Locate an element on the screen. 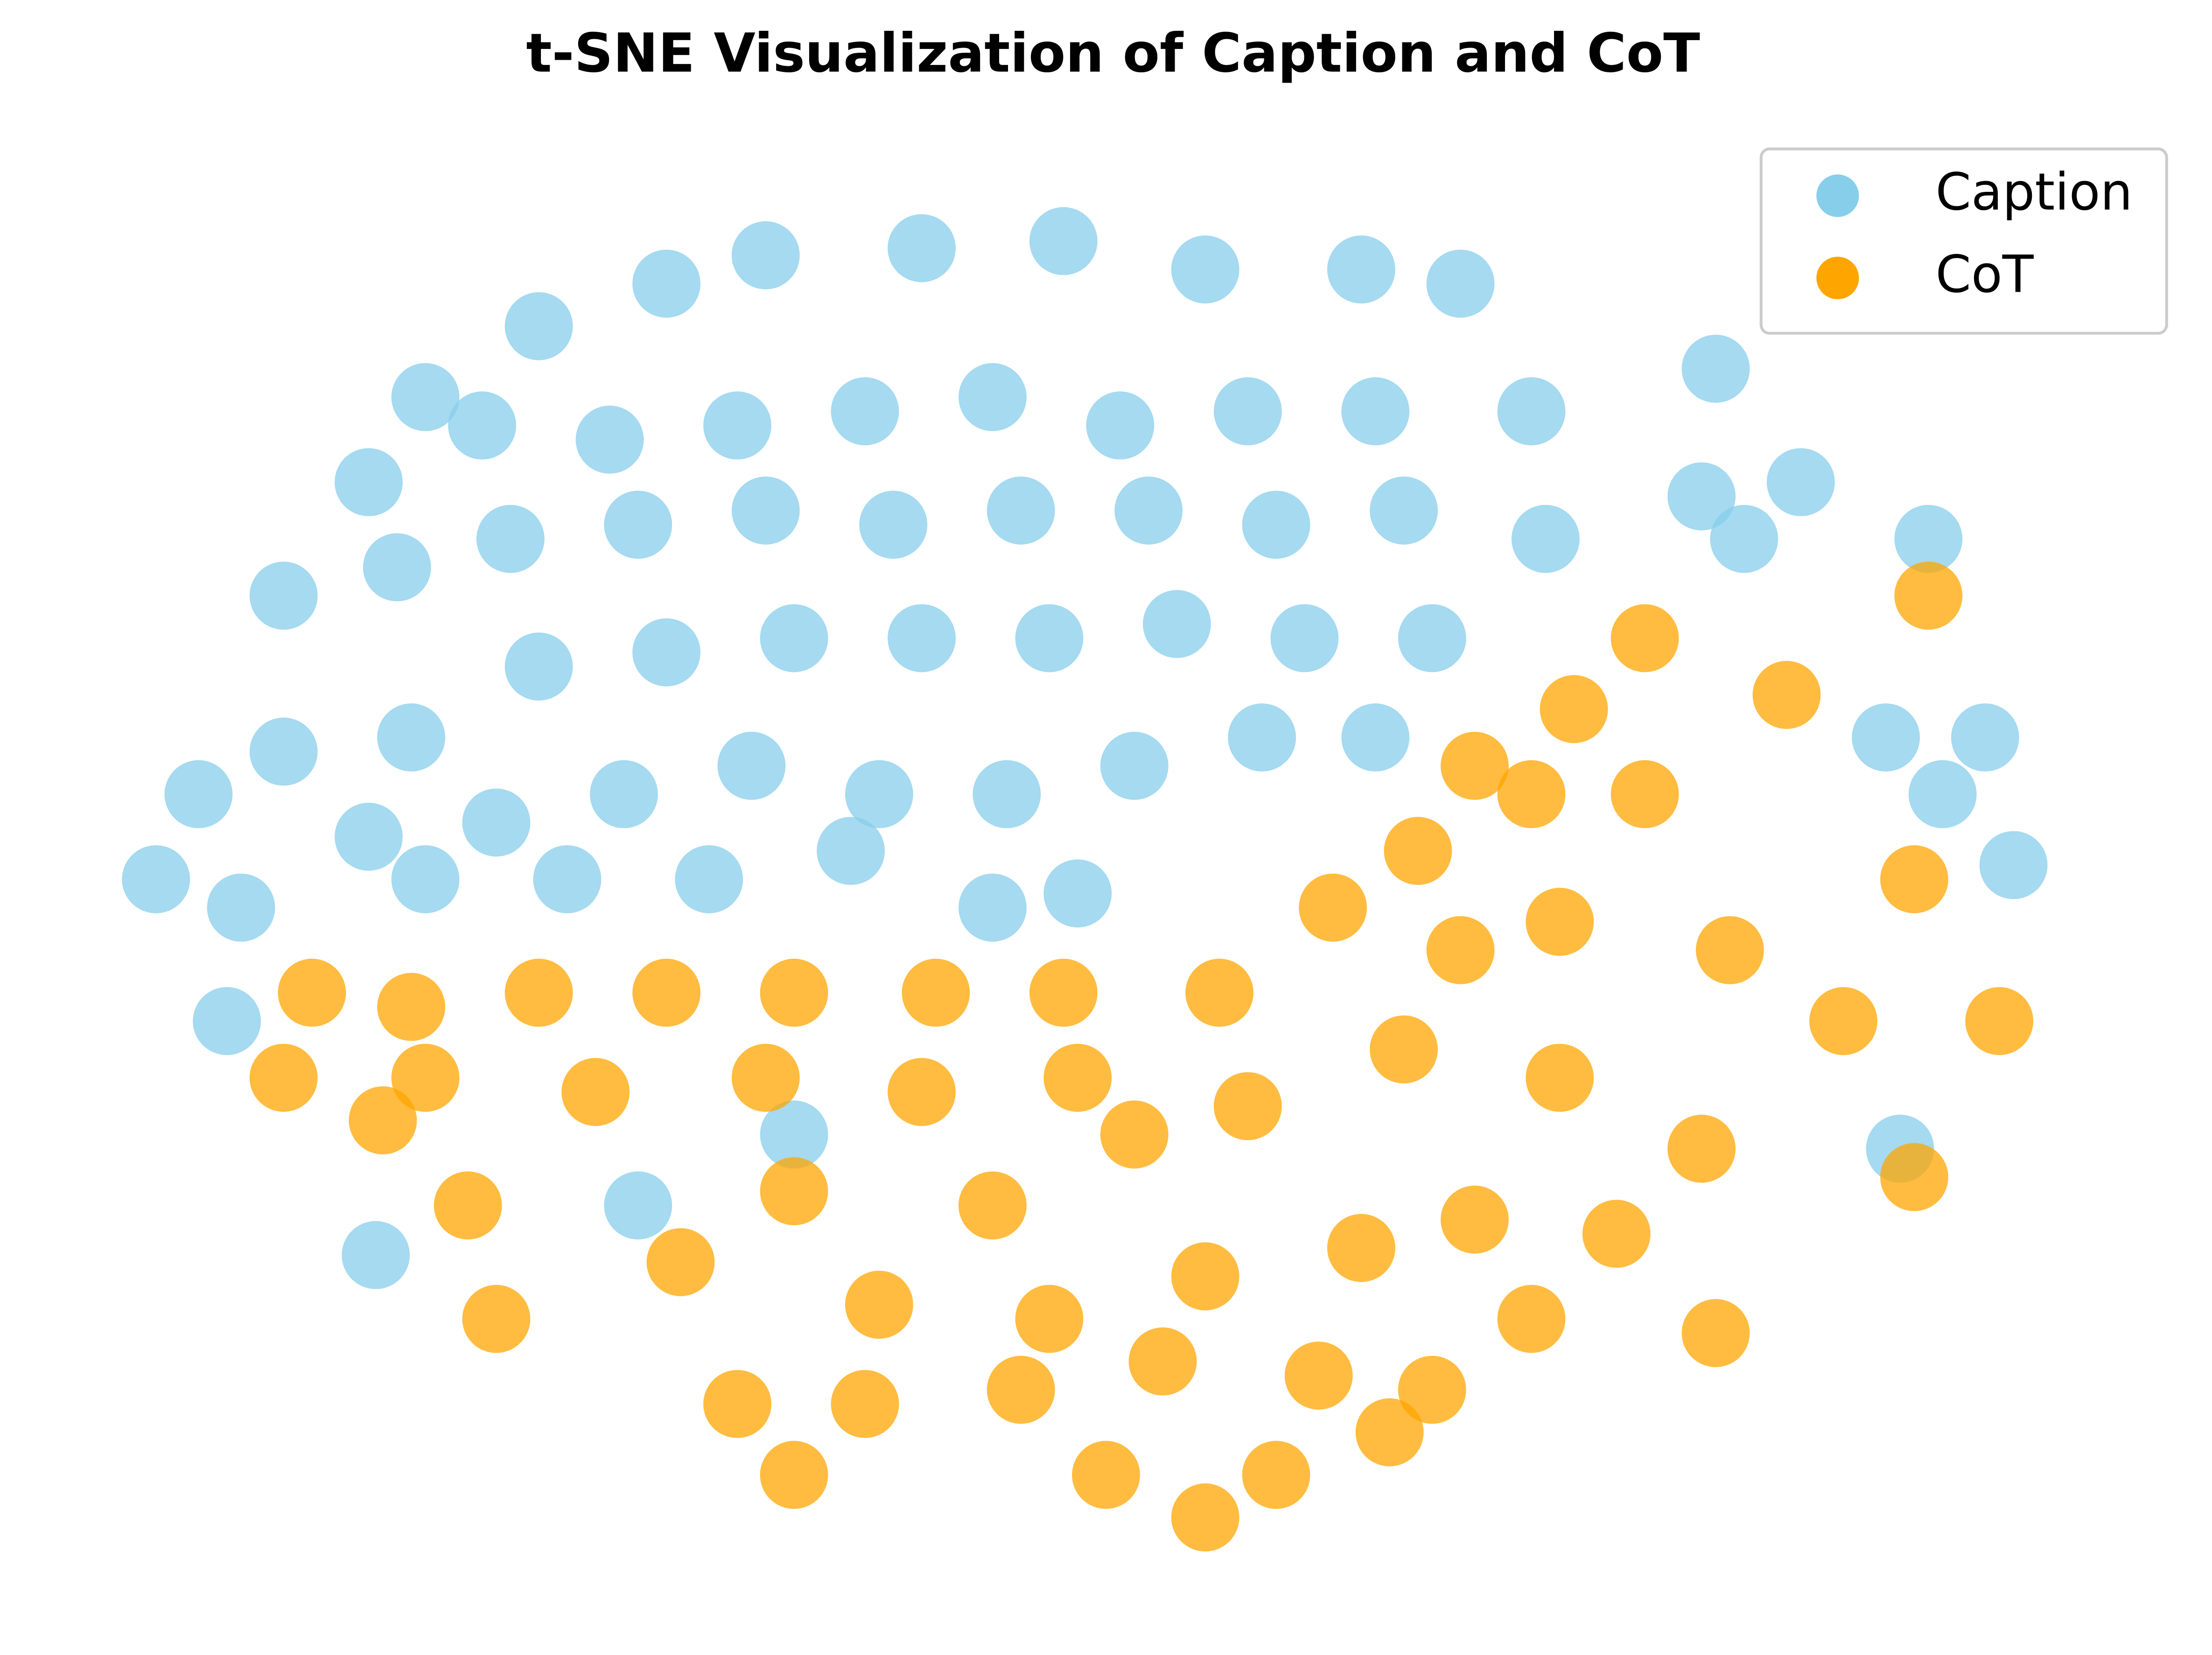 The width and height of the screenshot is (2212, 1655). legend-label: CoT is located at coordinates (1985, 274).